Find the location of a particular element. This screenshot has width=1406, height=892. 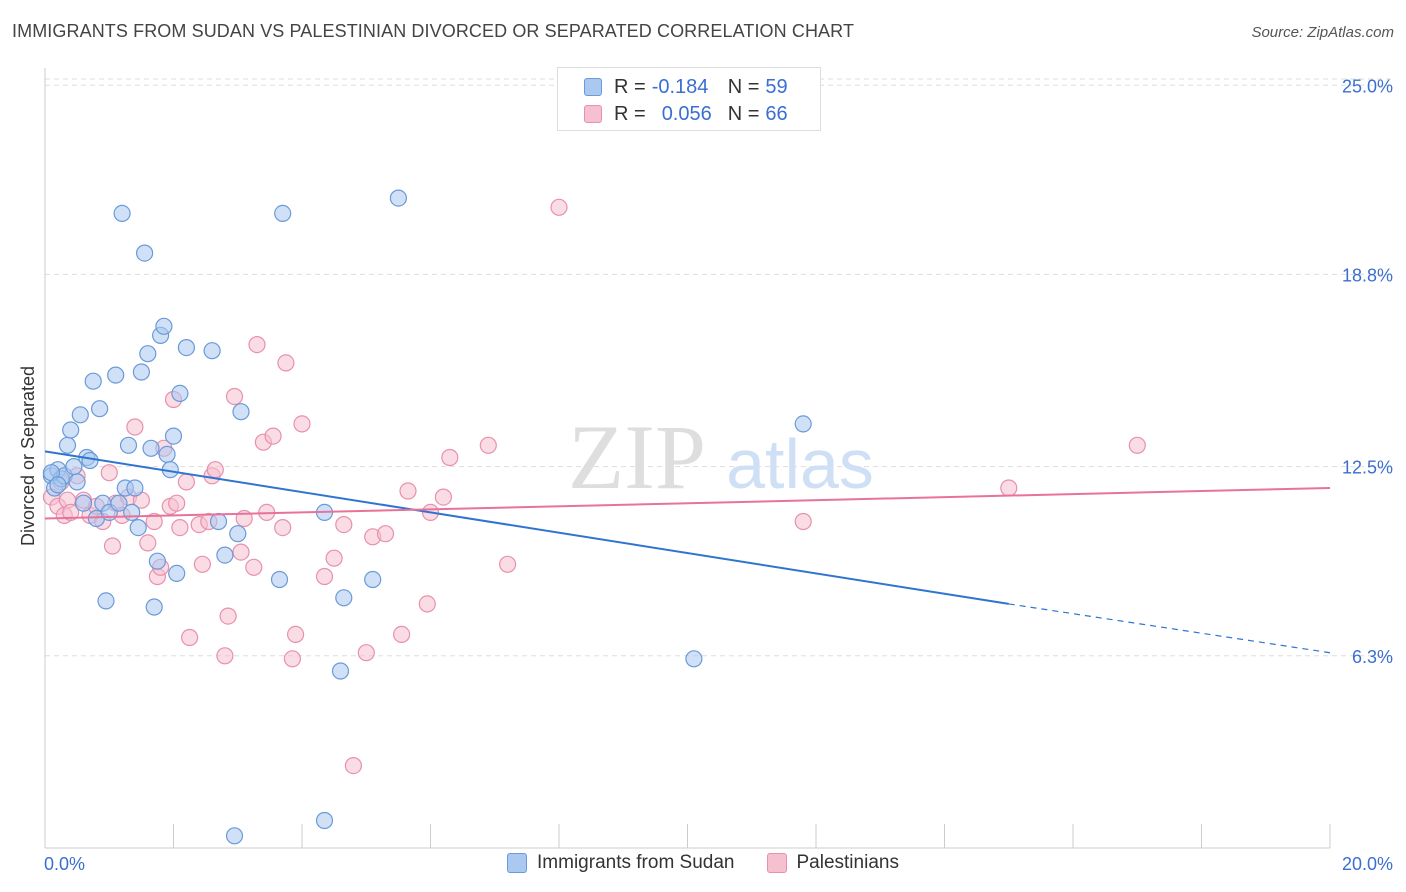

legend-item-palestinians: Palestinians is located at coordinates (832, 863).